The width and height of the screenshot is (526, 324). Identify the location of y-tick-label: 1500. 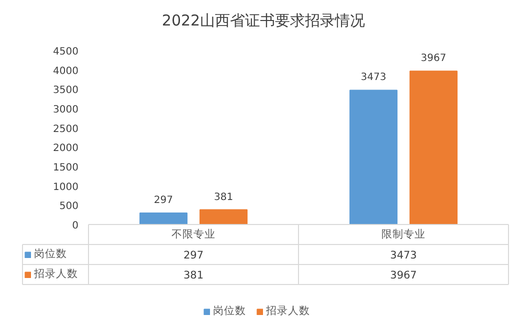
(66, 168).